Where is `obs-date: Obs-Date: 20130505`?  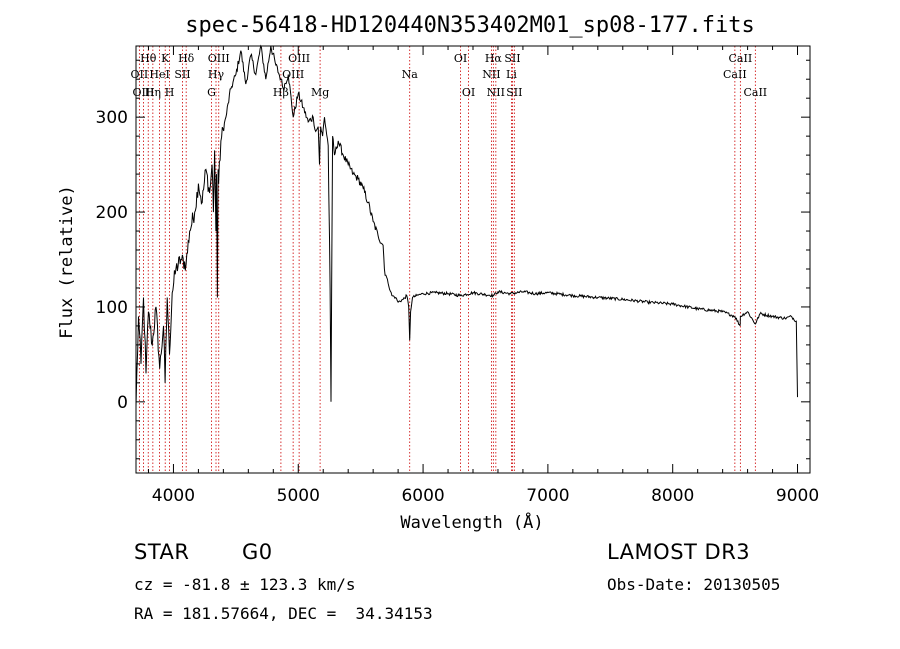
obs-date: Obs-Date: 20130505 is located at coordinates (694, 584).